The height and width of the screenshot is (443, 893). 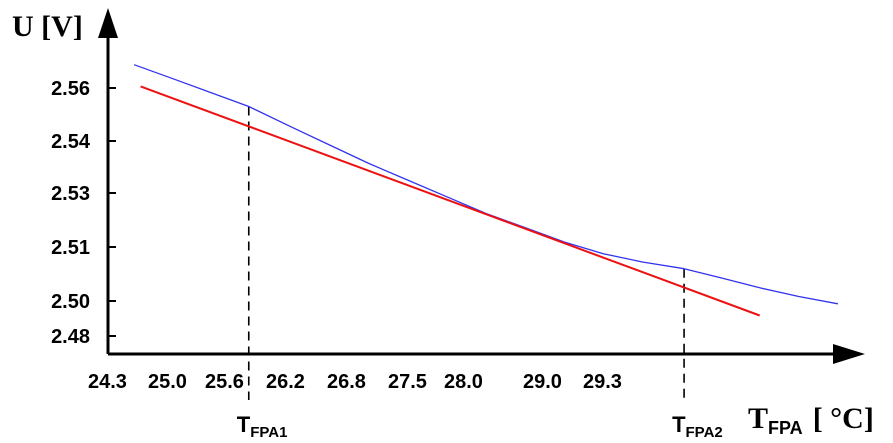 What do you see at coordinates (83, 213) in the screenshot?
I see `y-ticks: 2.56 2.54 2.53 2.51 2.50 2.48` at bounding box center [83, 213].